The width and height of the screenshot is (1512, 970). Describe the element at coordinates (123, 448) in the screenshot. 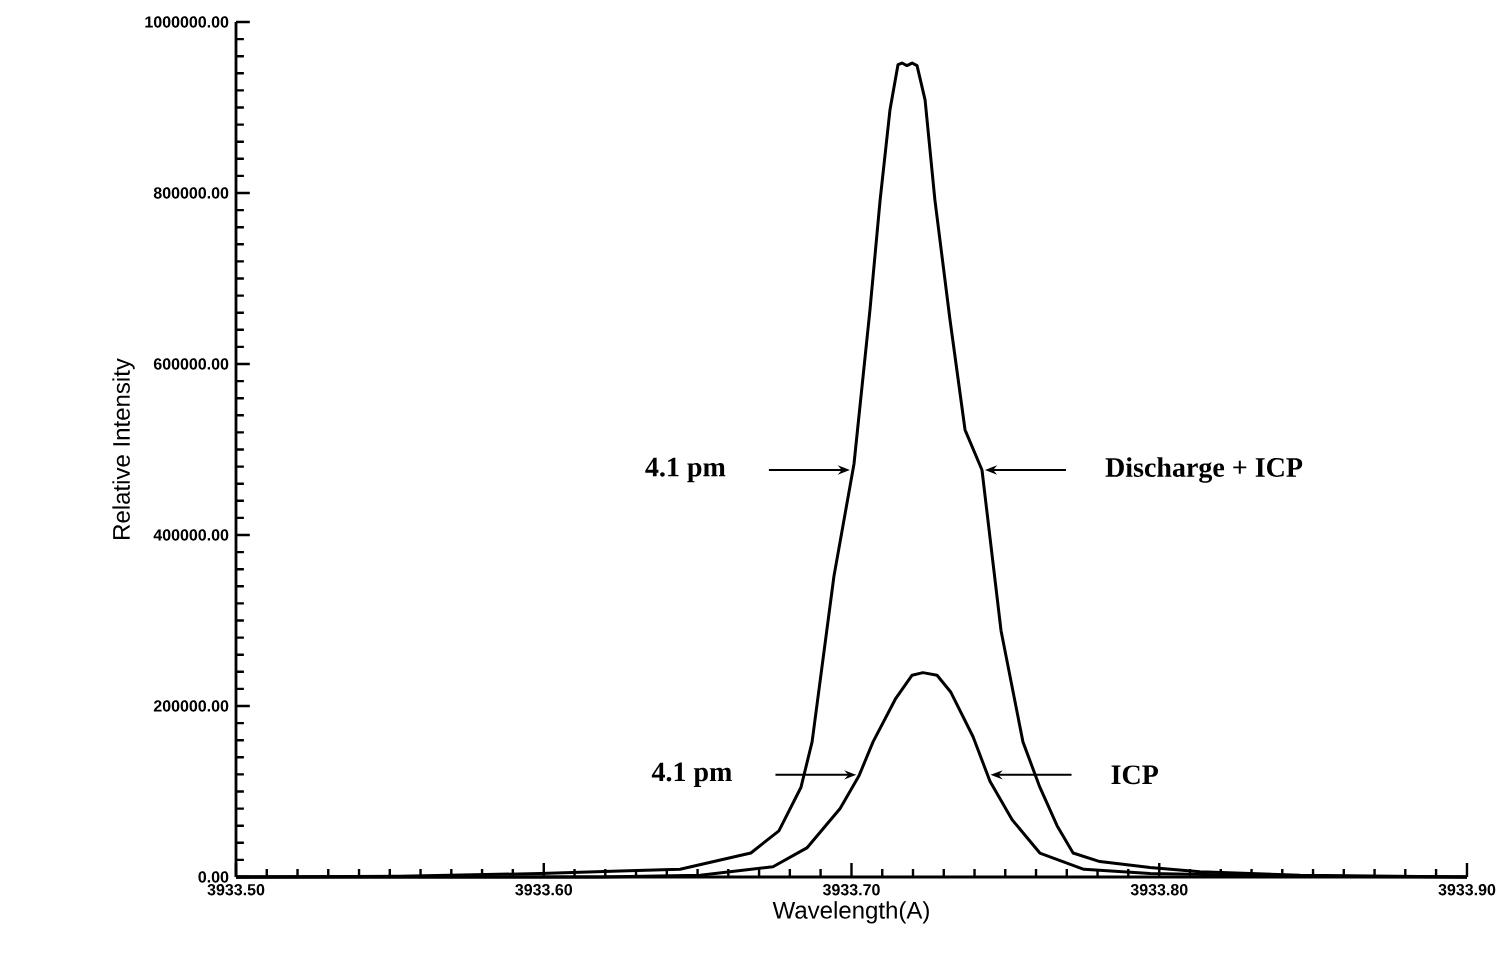

I see `y-axis-title: Relative Intensity` at that location.